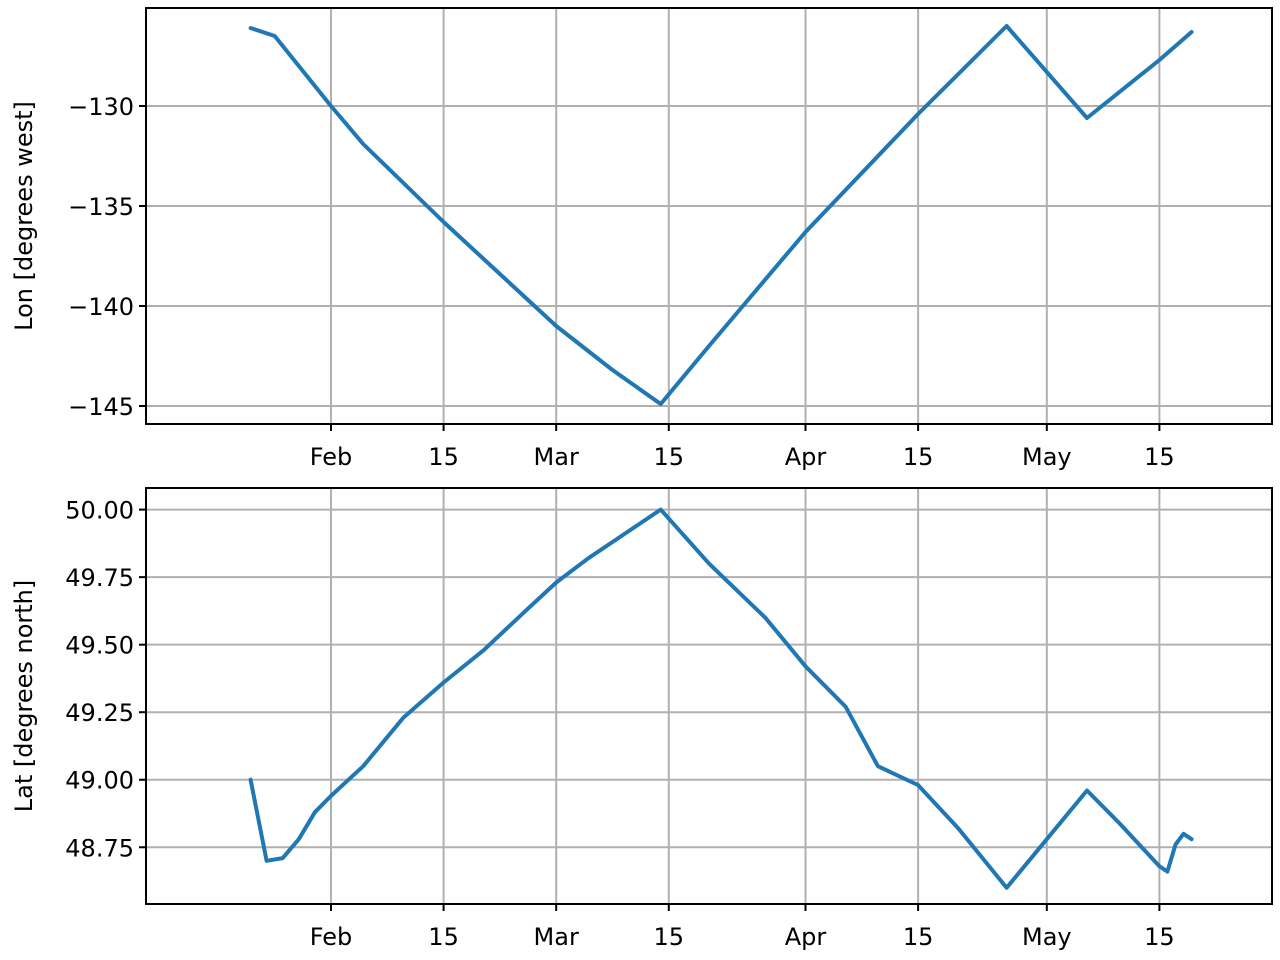  What do you see at coordinates (99, 713) in the screenshot?
I see `y-tick-label: 49.25` at bounding box center [99, 713].